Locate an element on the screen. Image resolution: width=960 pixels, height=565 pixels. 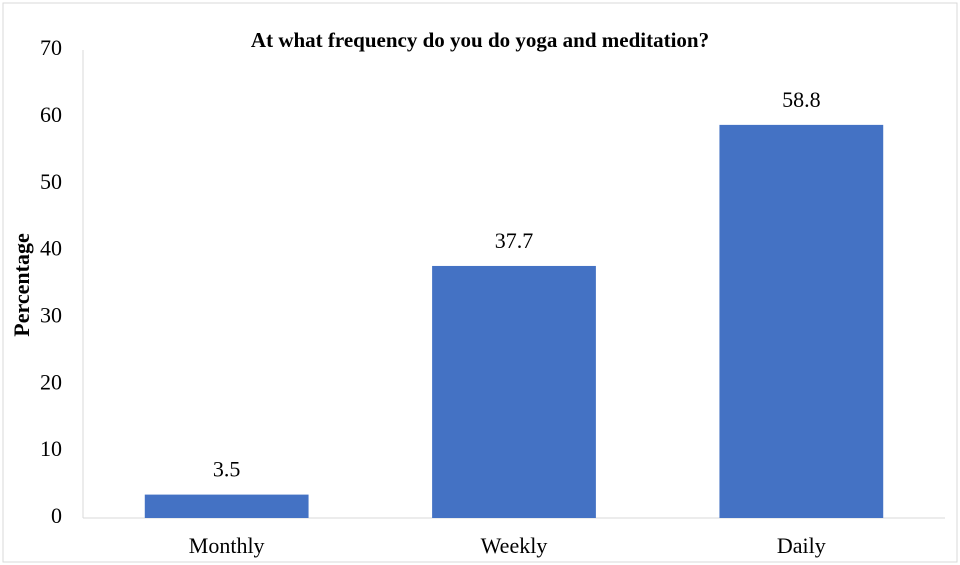
y-tick-label: 0 is located at coordinates (56, 515).